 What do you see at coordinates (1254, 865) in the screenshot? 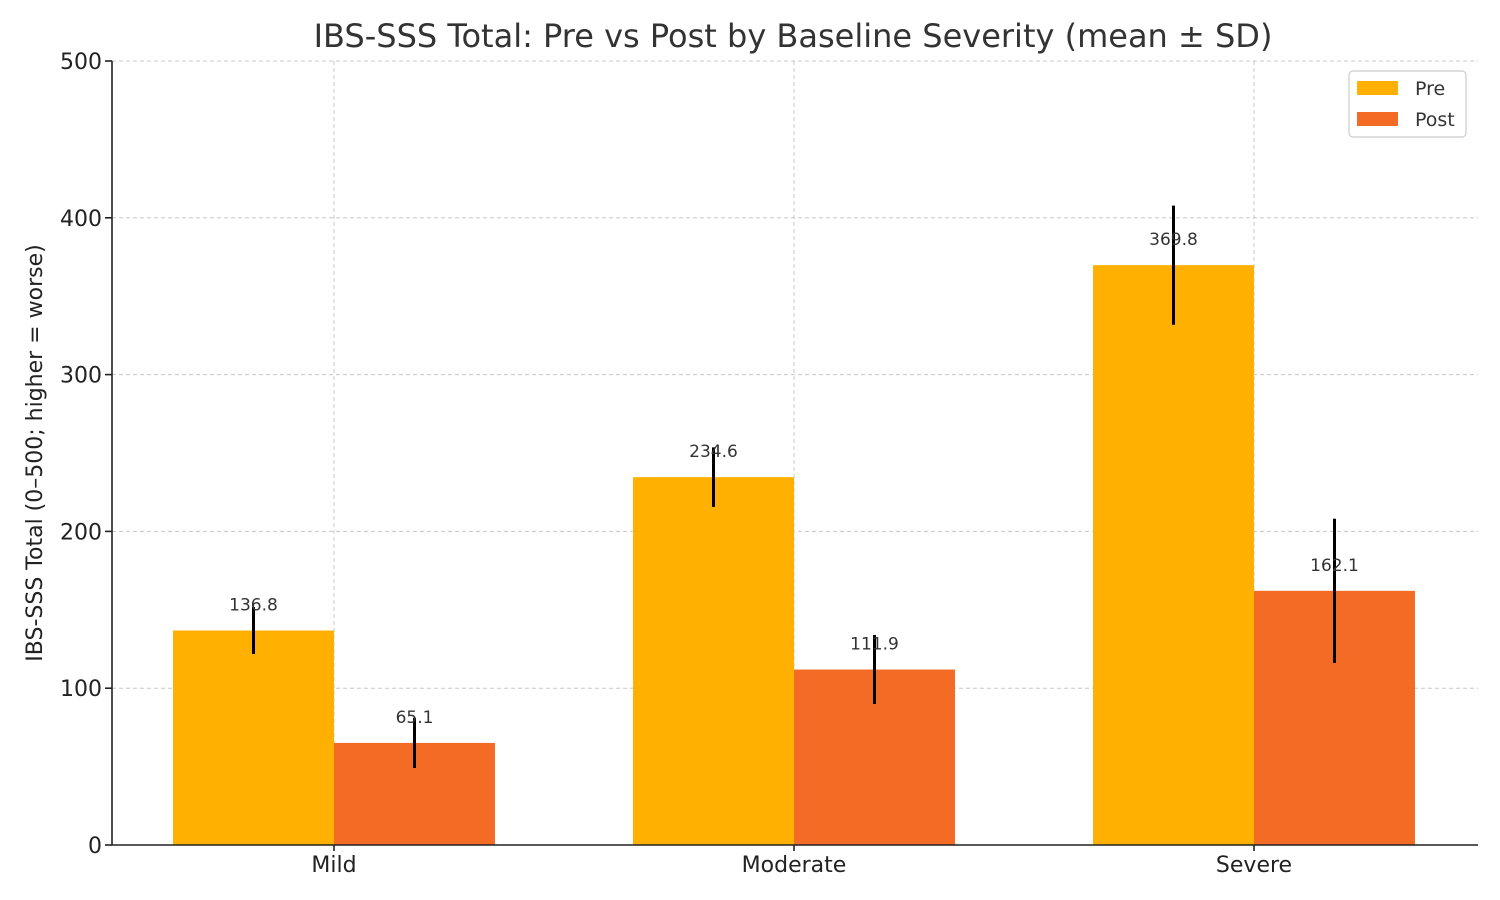
I see `x-tick-label: Severe` at bounding box center [1254, 865].